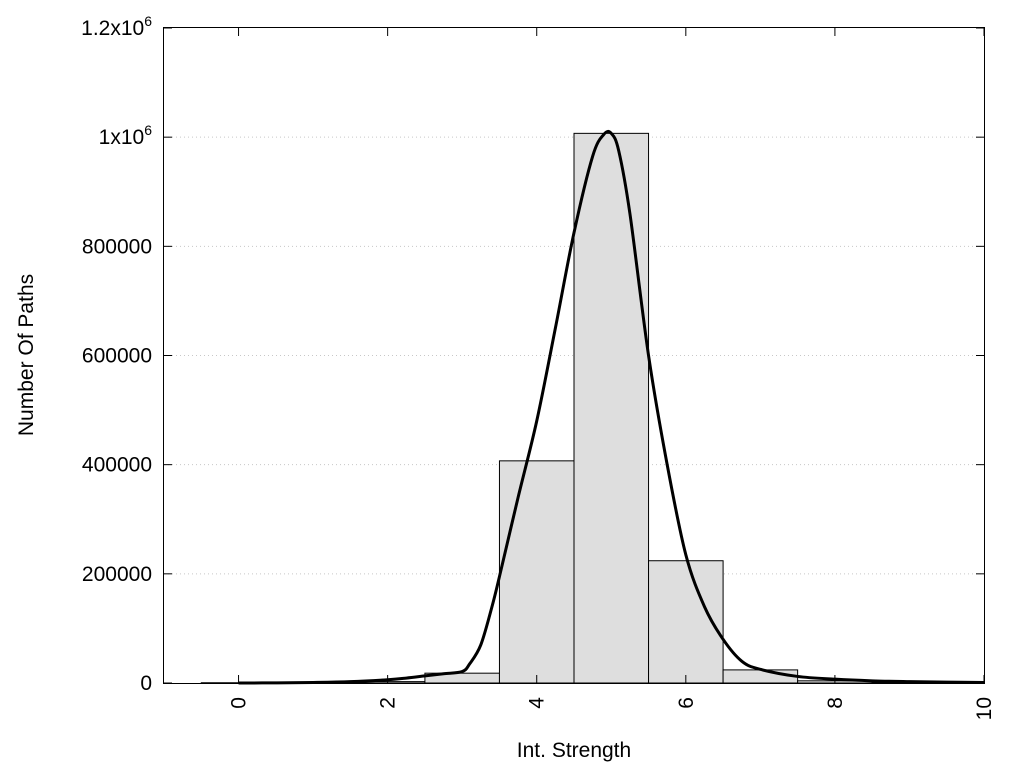 This screenshot has height=768, width=1024. I want to click on y-tick-label-mantissa: 1x10, so click(122, 137).